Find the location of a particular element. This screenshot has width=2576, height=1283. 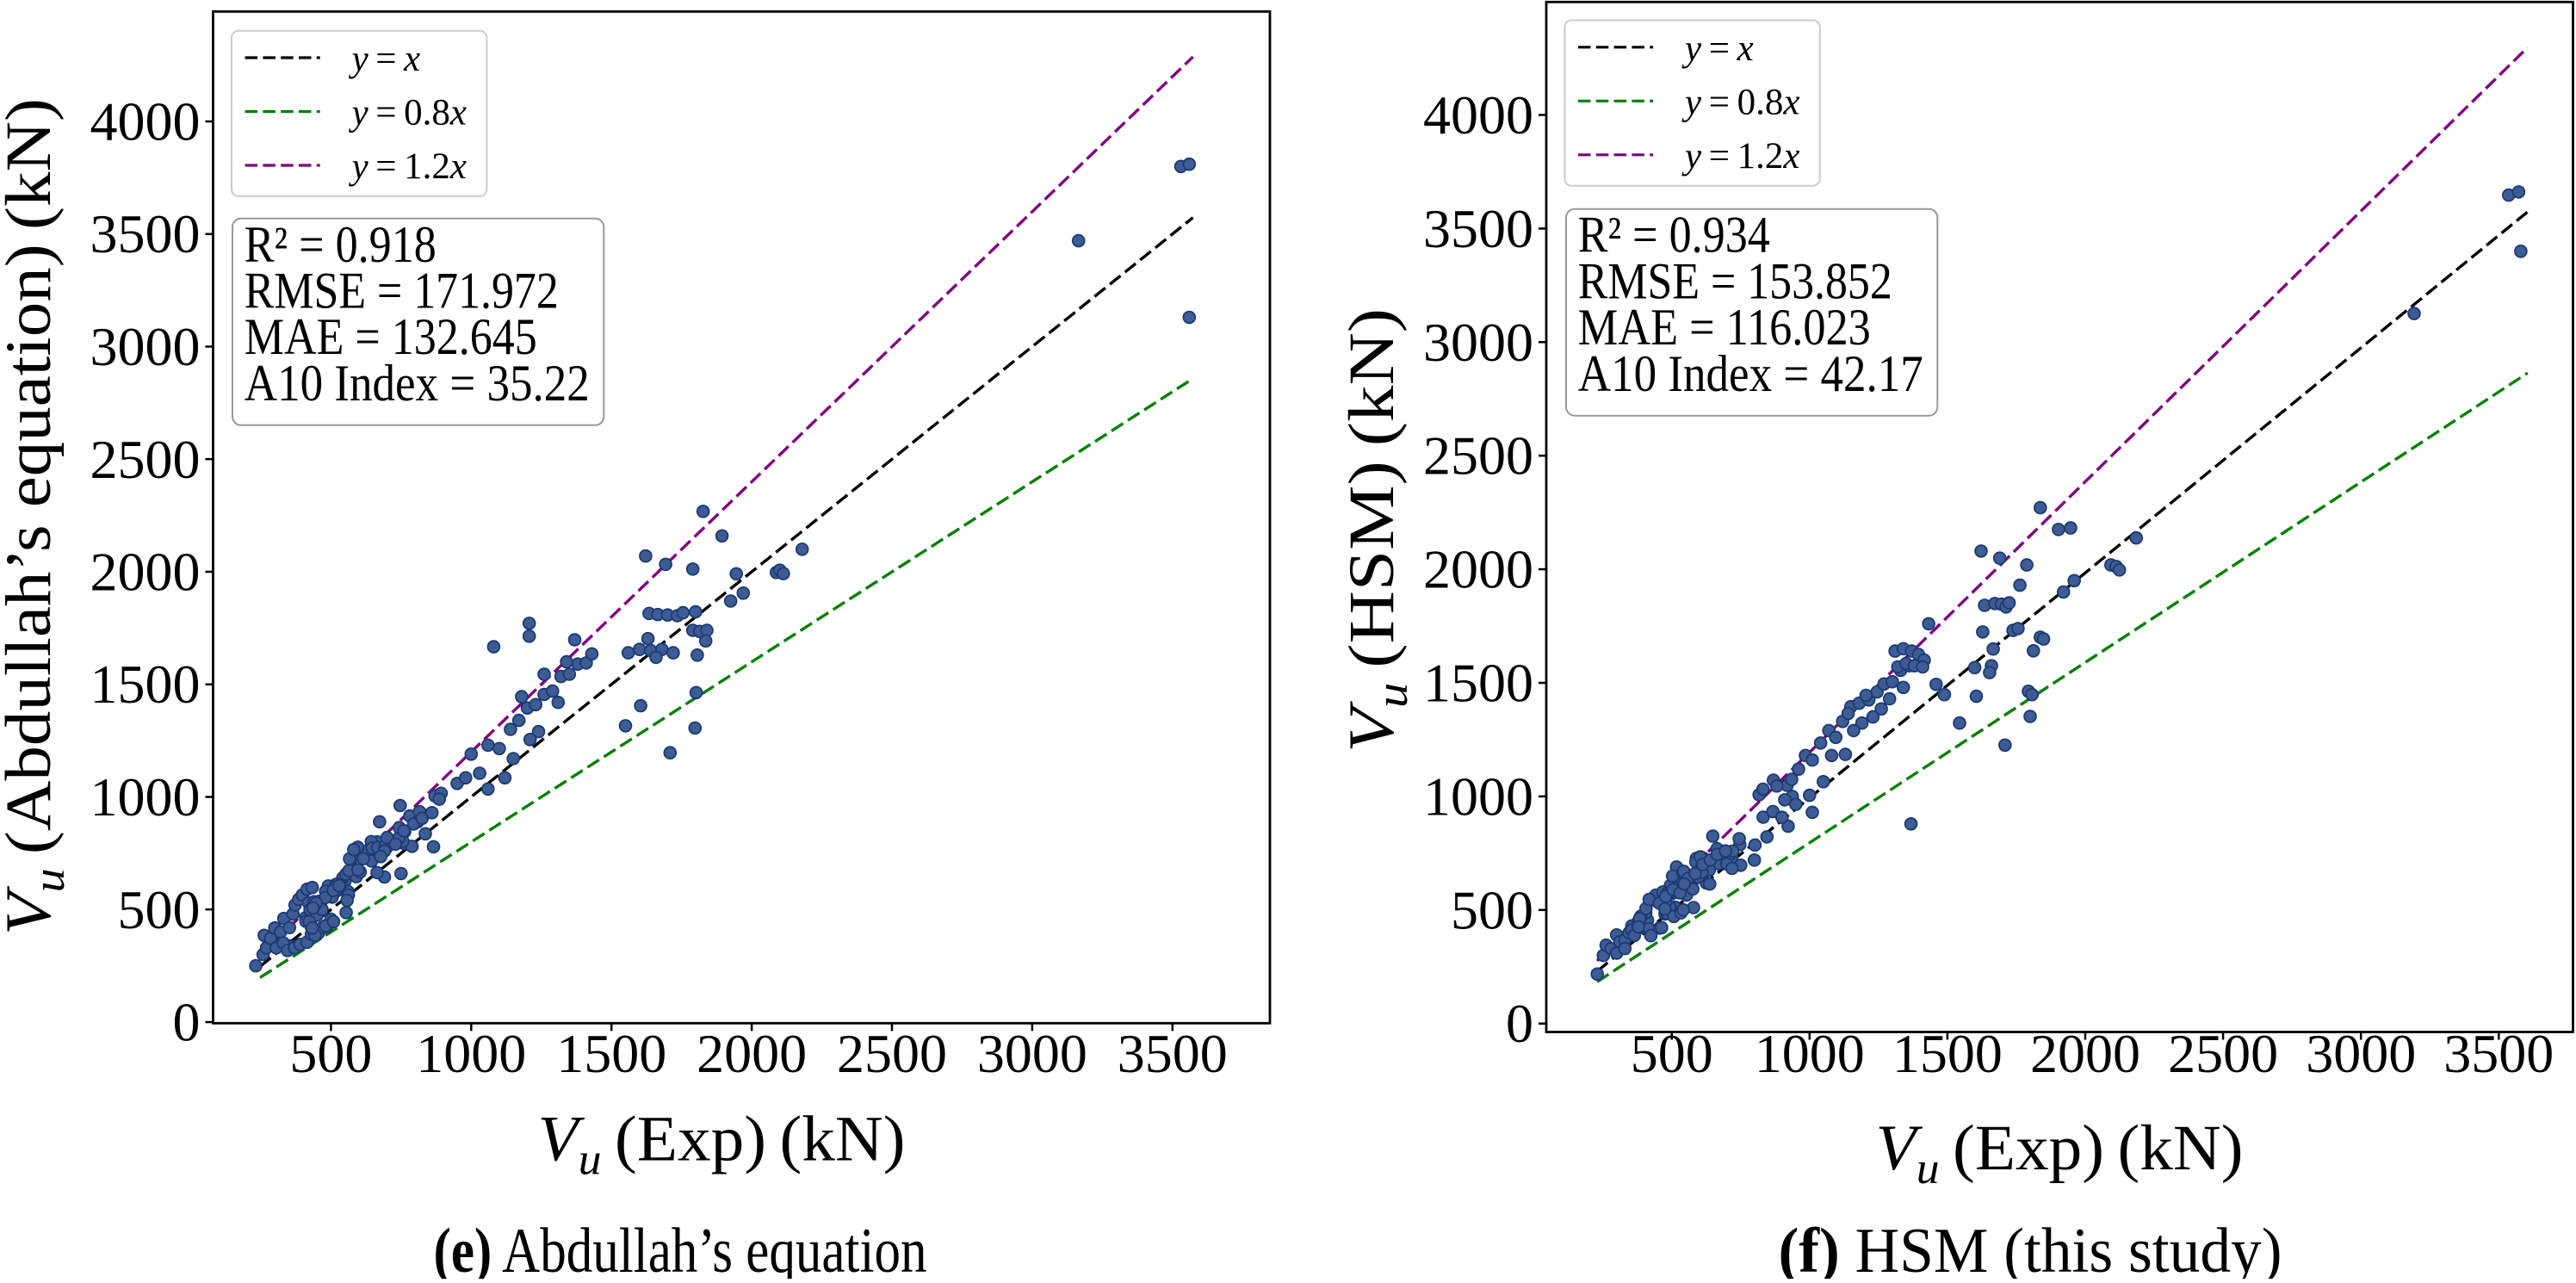

svg-text: RMSE = 153.852 is located at coordinates (1735, 280).